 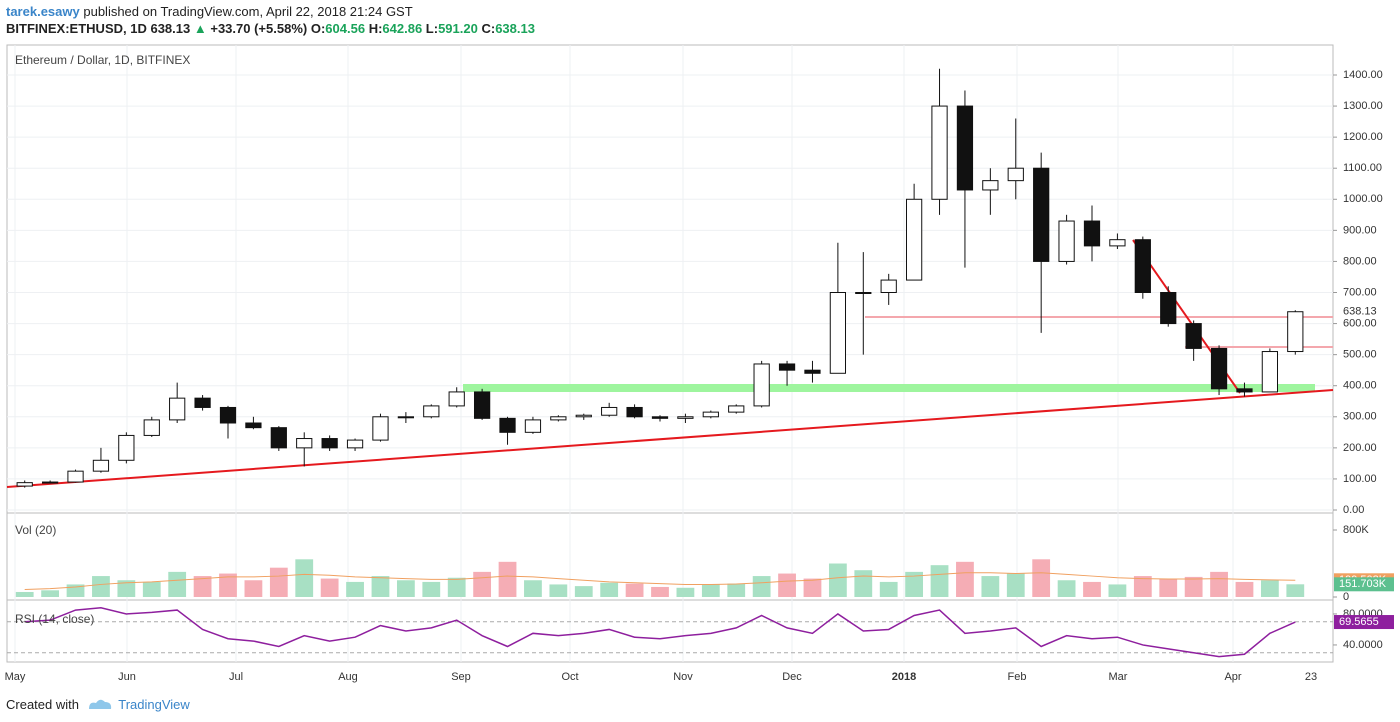 I want to click on volume-ma, so click(x=660, y=581).